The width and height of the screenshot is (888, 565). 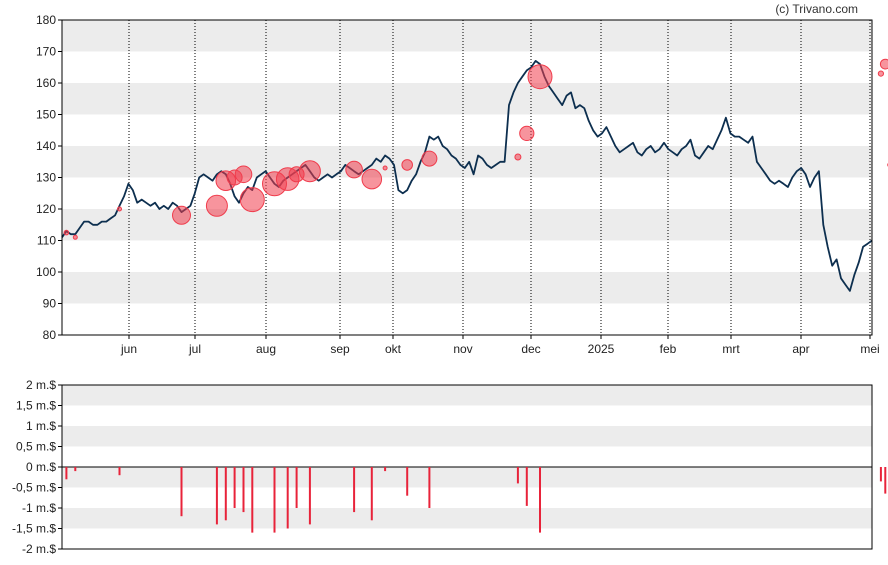 I want to click on y-tick-label: -0,5 m.$, so click(x=34, y=488).